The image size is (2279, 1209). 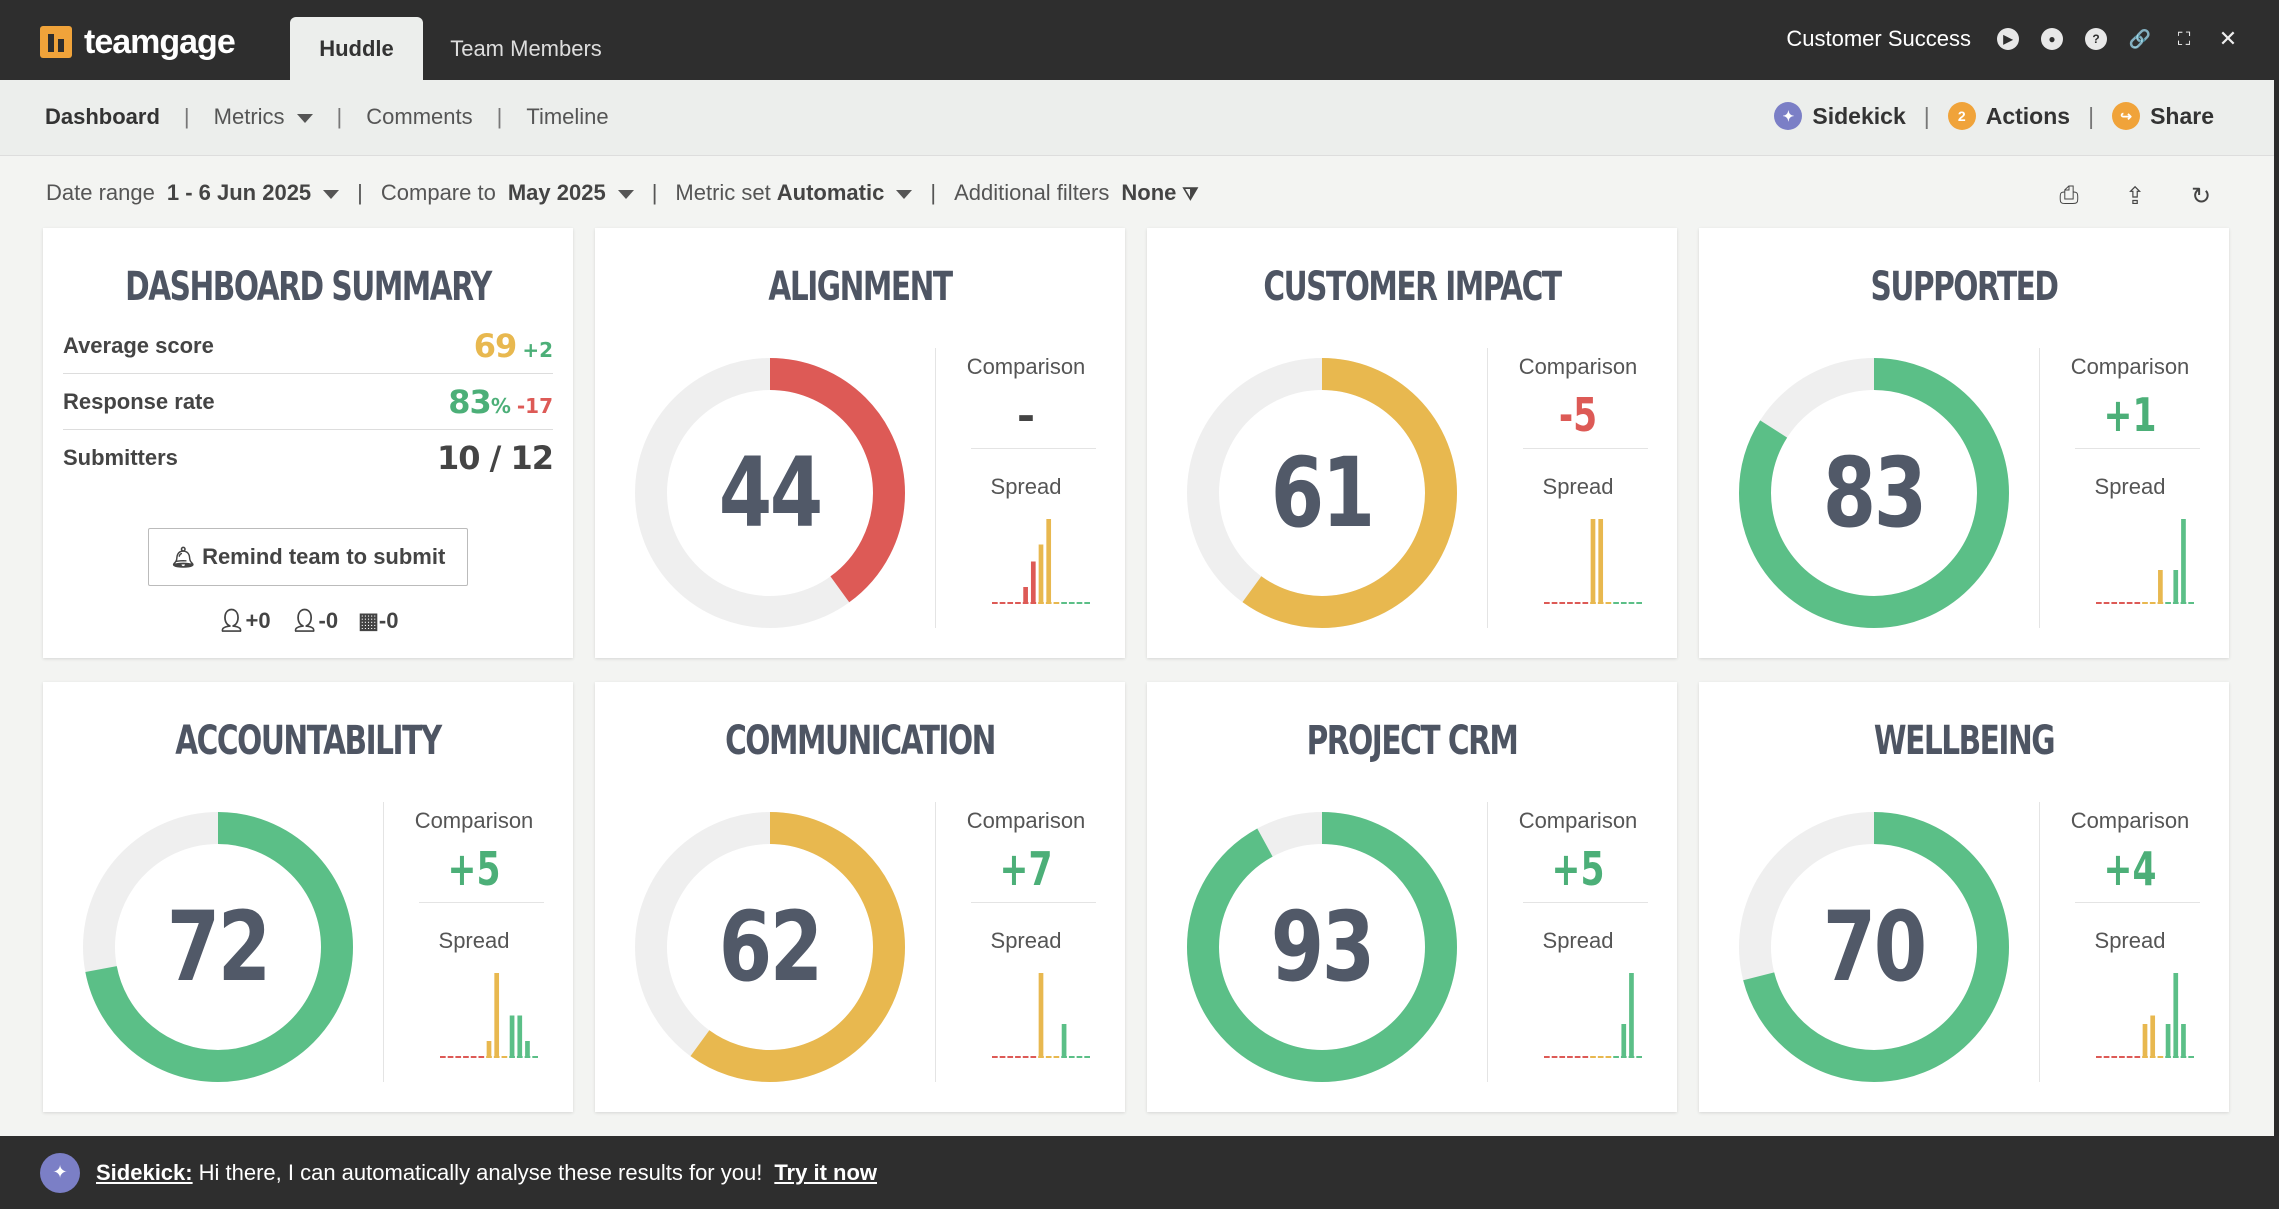 What do you see at coordinates (2069, 195) in the screenshot?
I see `print-icon: ⎙` at bounding box center [2069, 195].